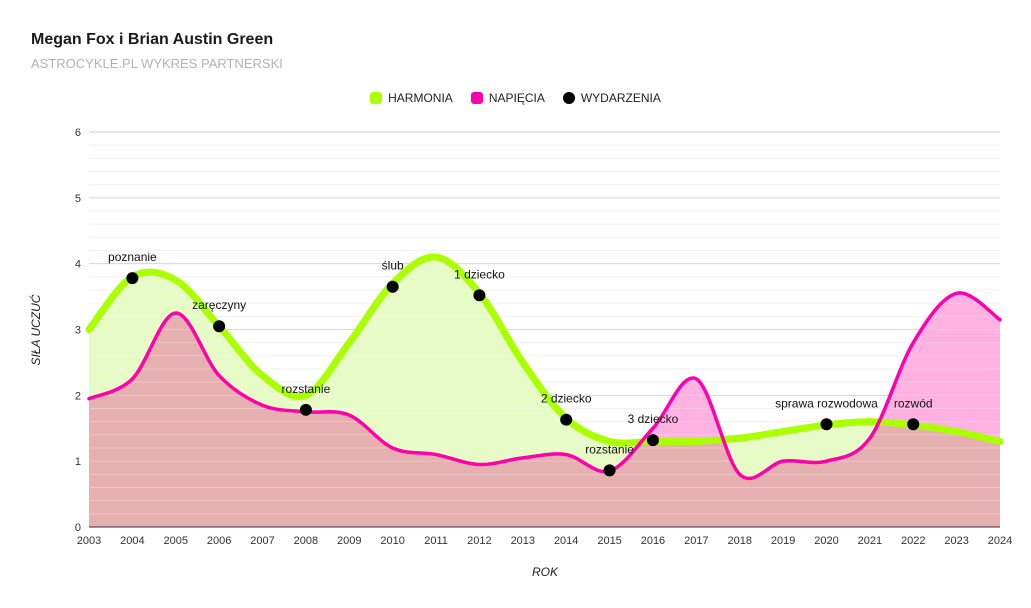 This screenshot has width=1031, height=608. I want to click on x-tick-label: 2008, so click(306, 541).